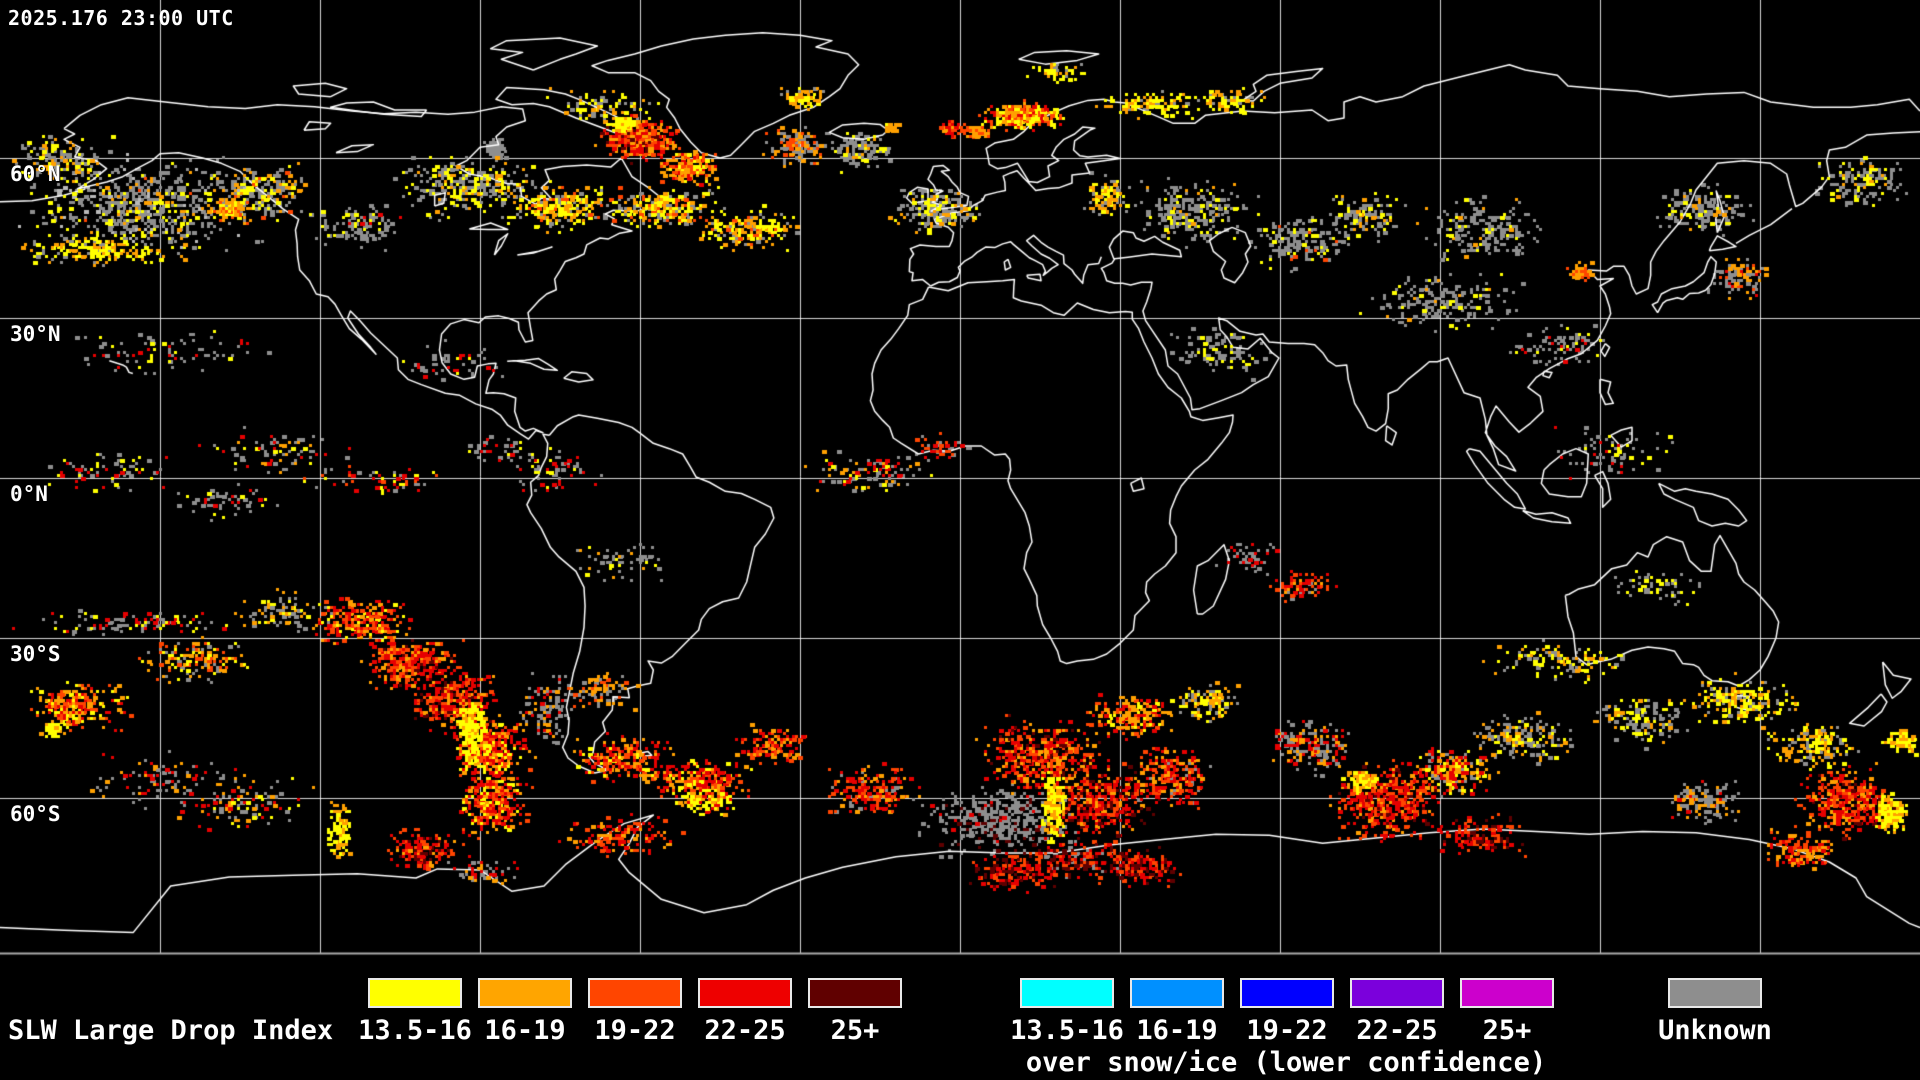 The width and height of the screenshot is (1920, 1080). I want to click on legend-swatch-label-standard-0: 13.5-16, so click(415, 1030).